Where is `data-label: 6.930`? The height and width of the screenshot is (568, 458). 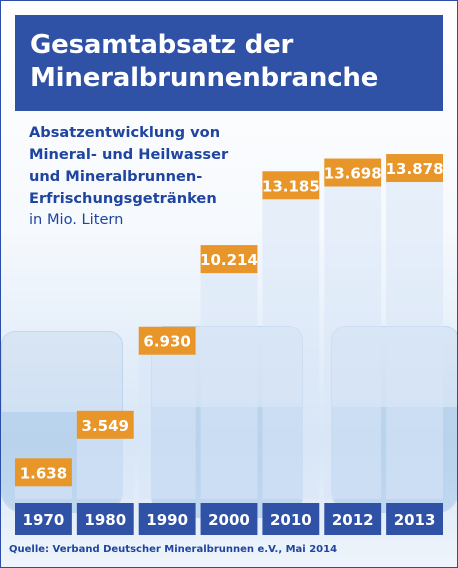
data-label: 6.930 is located at coordinates (166, 342).